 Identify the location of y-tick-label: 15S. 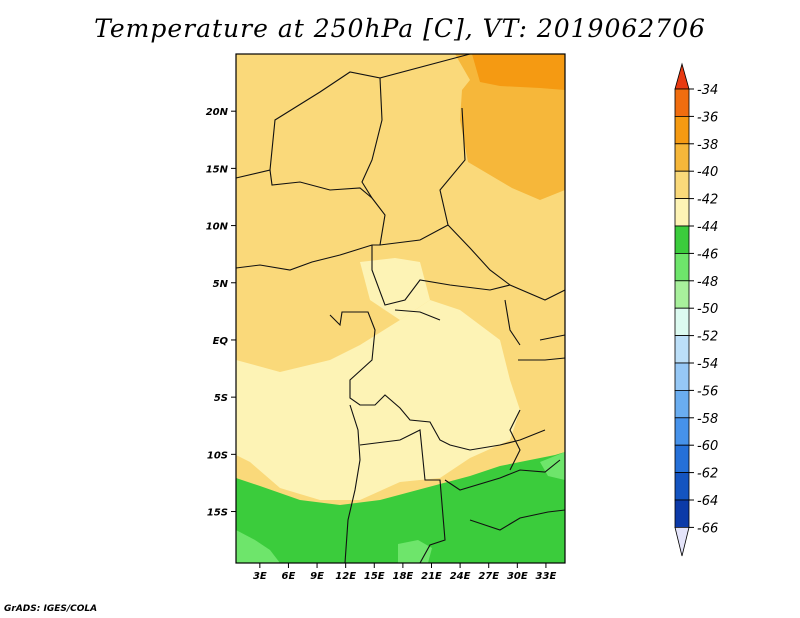
(217, 513).